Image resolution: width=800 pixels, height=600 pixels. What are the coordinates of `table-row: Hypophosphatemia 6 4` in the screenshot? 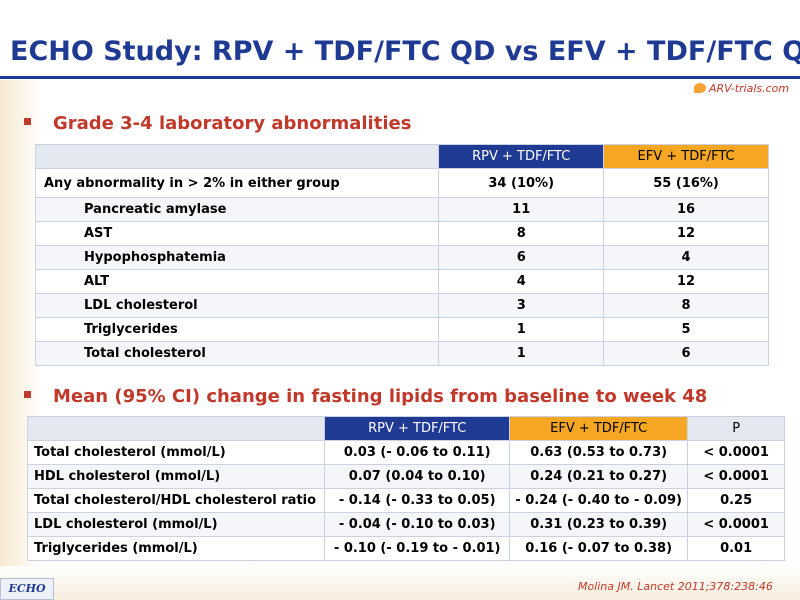 It's located at (401, 257).